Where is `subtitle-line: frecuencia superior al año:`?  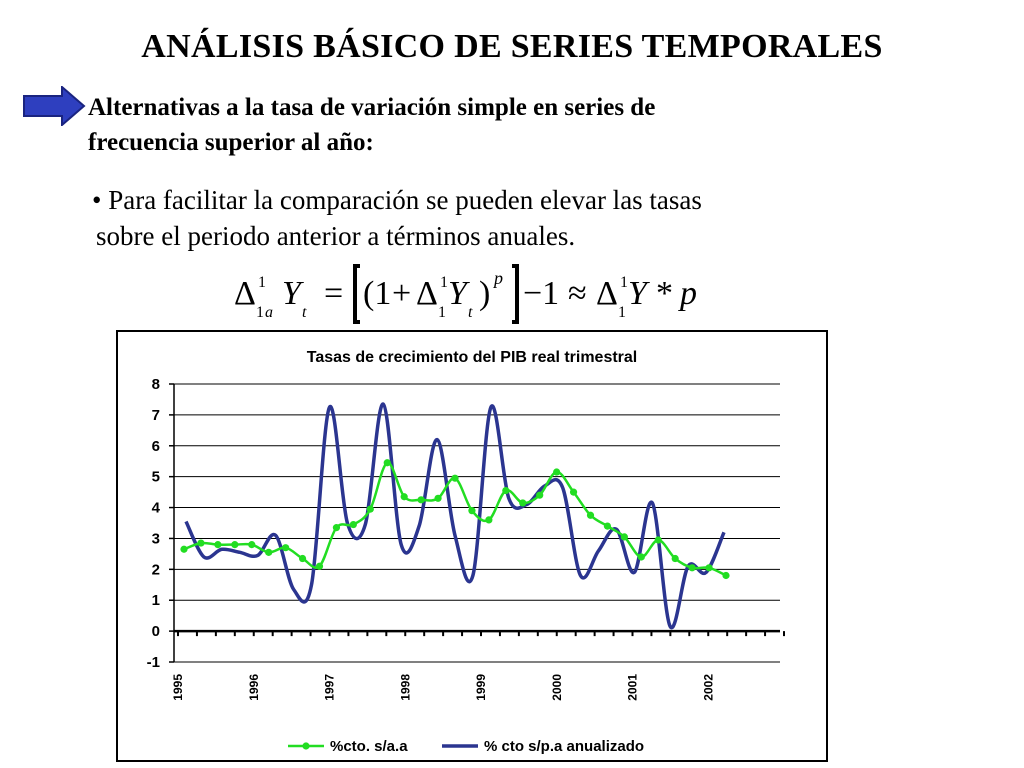
subtitle-line: frecuencia superior al año: is located at coordinates (231, 142).